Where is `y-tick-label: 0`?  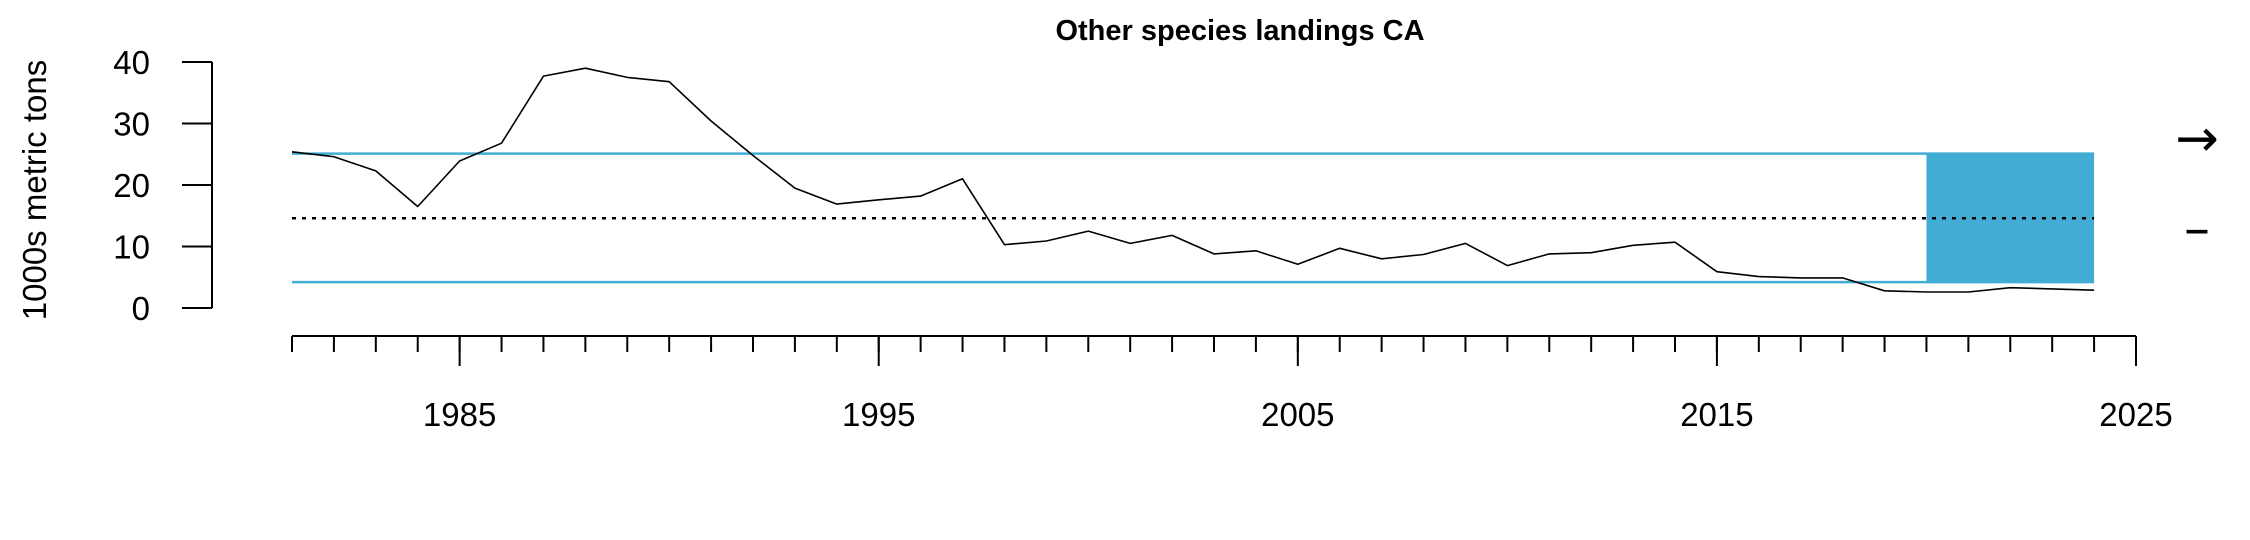 y-tick-label: 0 is located at coordinates (141, 308).